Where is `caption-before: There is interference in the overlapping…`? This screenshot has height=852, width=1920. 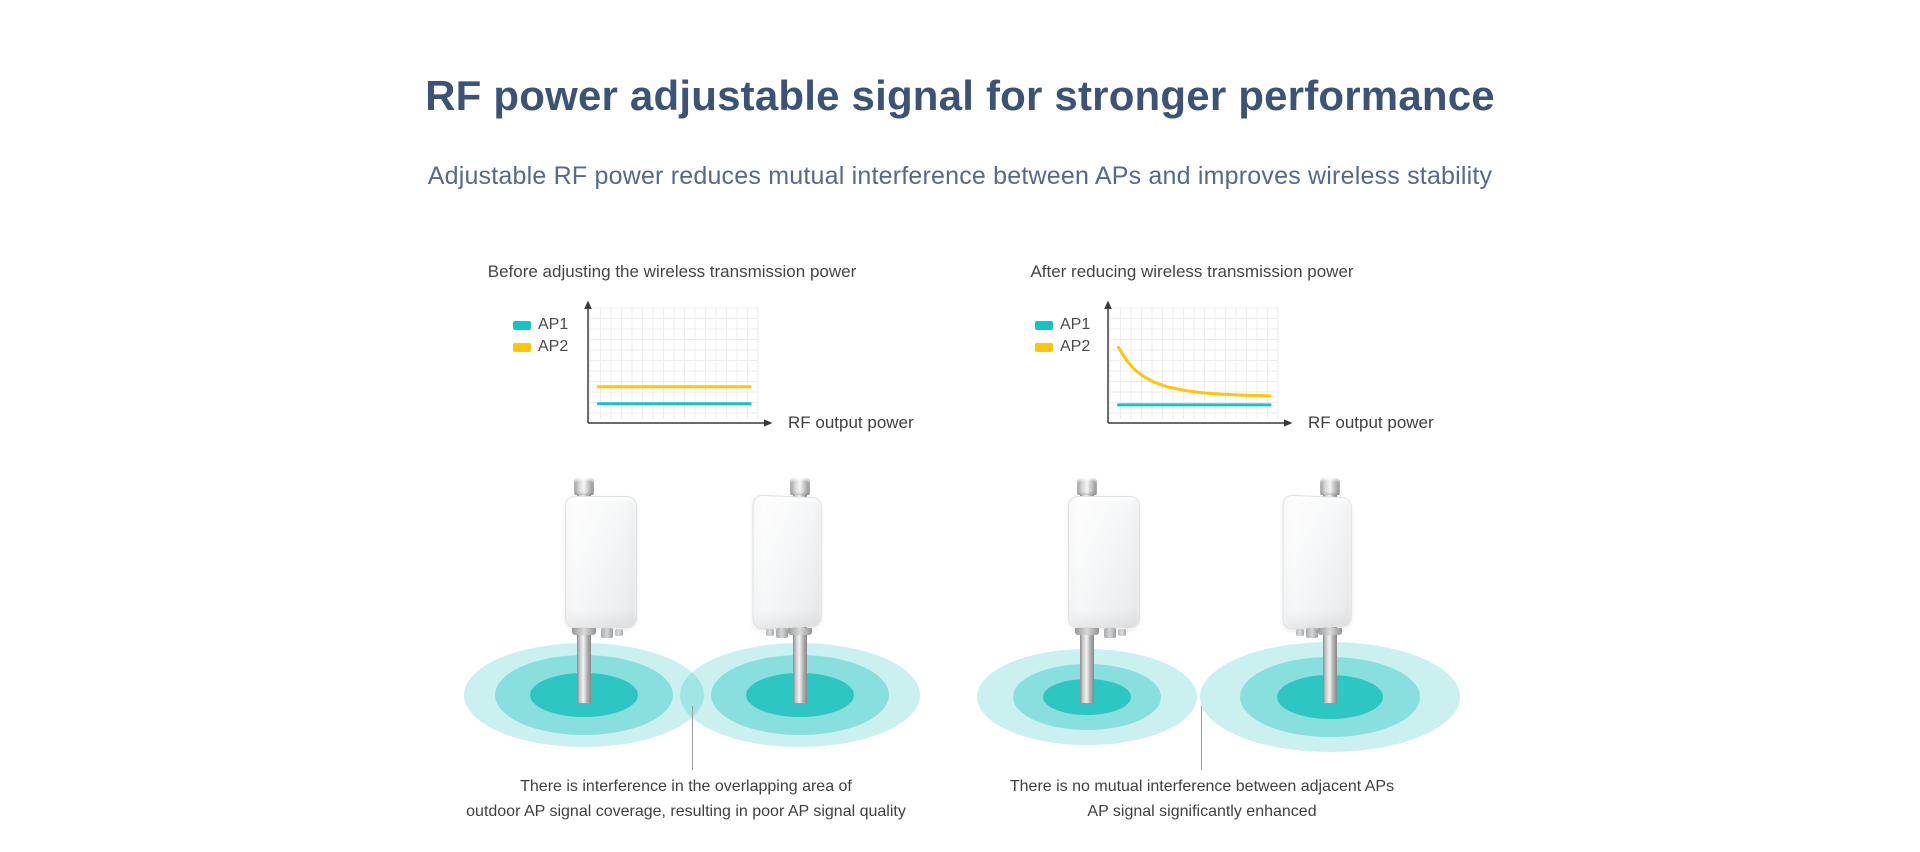 caption-before: There is interference in the overlapping… is located at coordinates (686, 799).